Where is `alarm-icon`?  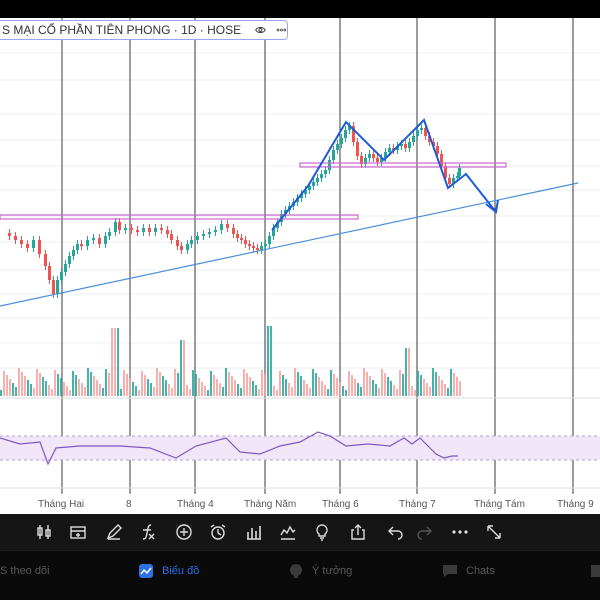 alarm-icon is located at coordinates (218, 532).